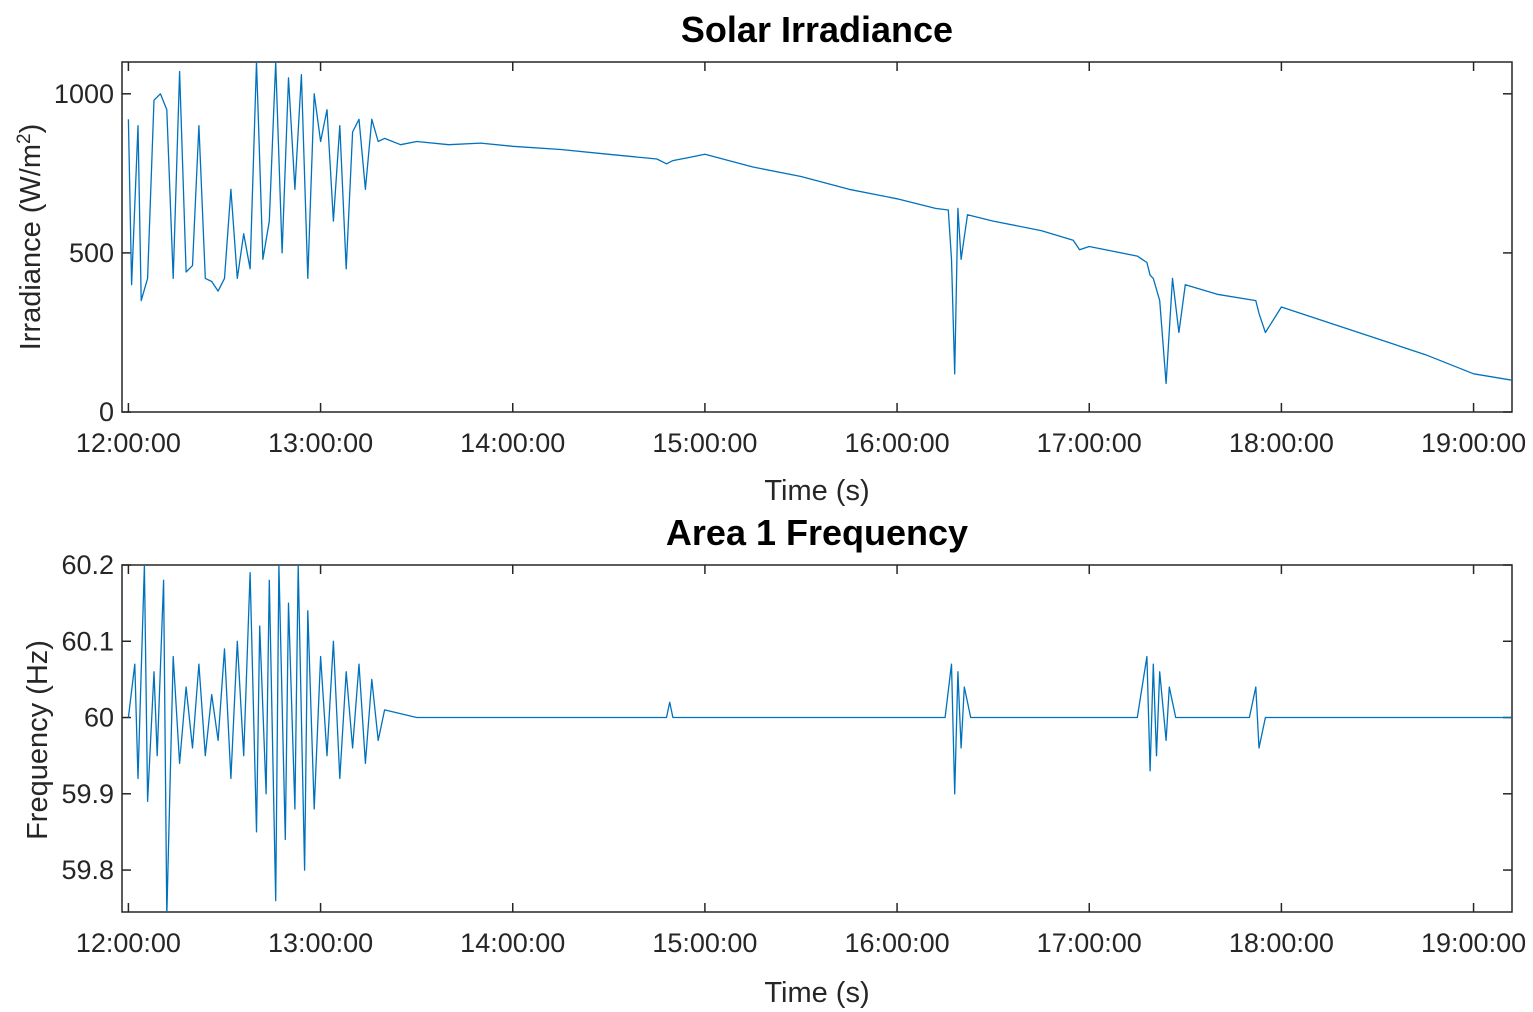 The image size is (1533, 1012). I want to click on irradiance-xtick-label-2: 14:00:00, so click(512, 443).